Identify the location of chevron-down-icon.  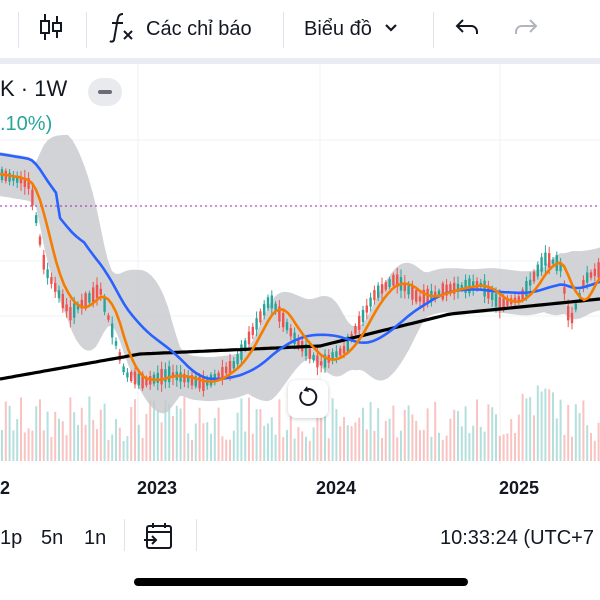
(391, 29).